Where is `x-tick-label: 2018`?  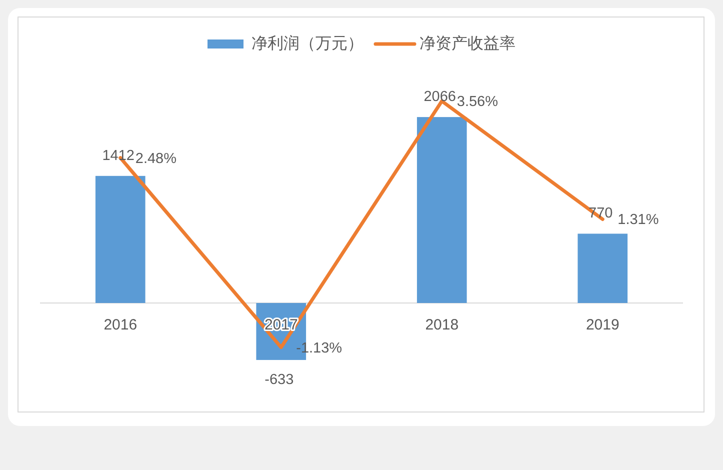 x-tick-label: 2018 is located at coordinates (442, 325).